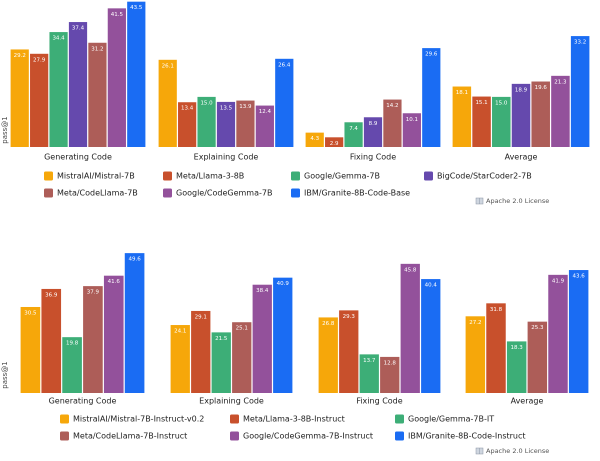 Image resolution: width=600 pixels, height=461 pixels. What do you see at coordinates (283, 284) in the screenshot?
I see `value-label: 40.9` at bounding box center [283, 284].